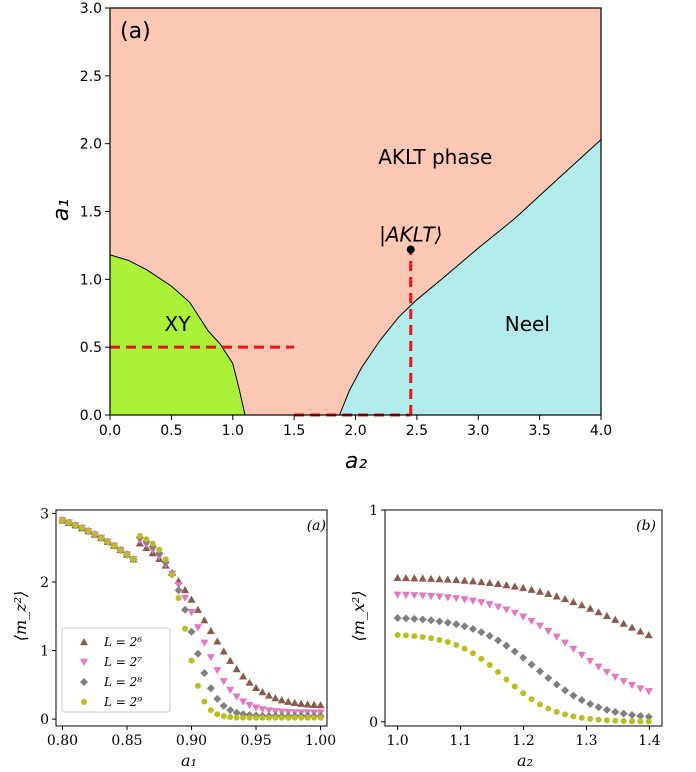 Image resolution: width=696 pixels, height=772 pixels. Describe the element at coordinates (44, 720) in the screenshot. I see `left-y-tick-label: 0` at that location.